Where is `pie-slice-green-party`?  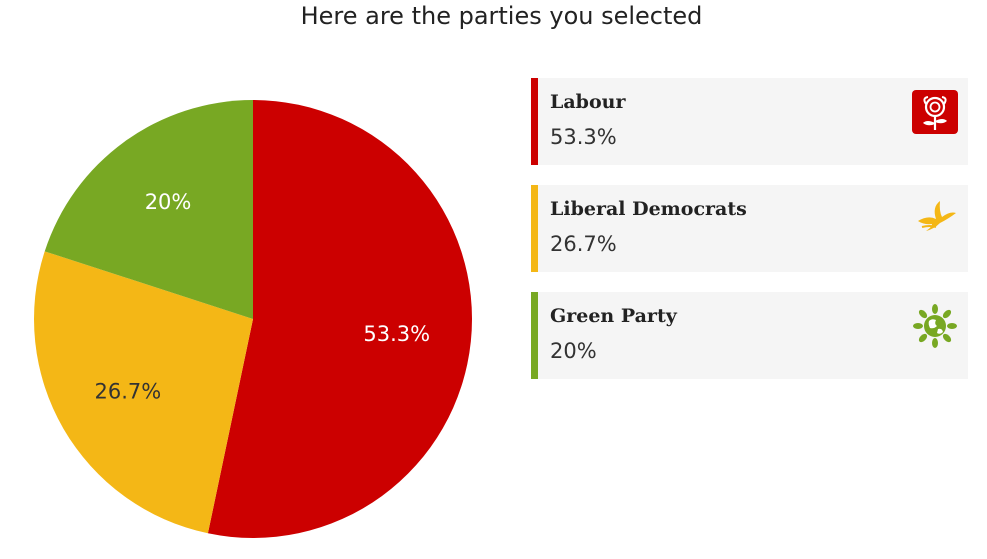 pie-slice-green-party is located at coordinates (148, 209).